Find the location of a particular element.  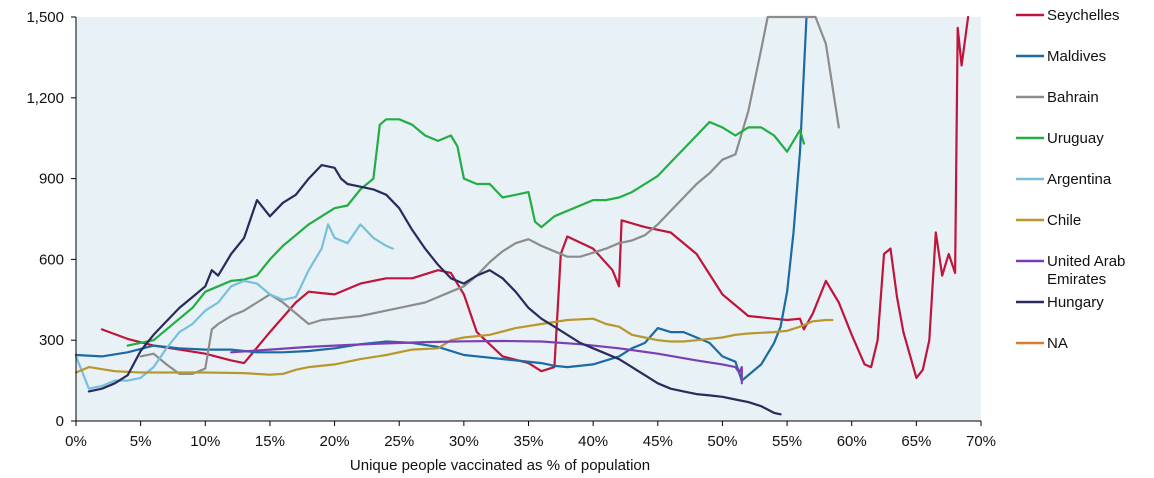

x-tick-label: 30% is located at coordinates (464, 441).